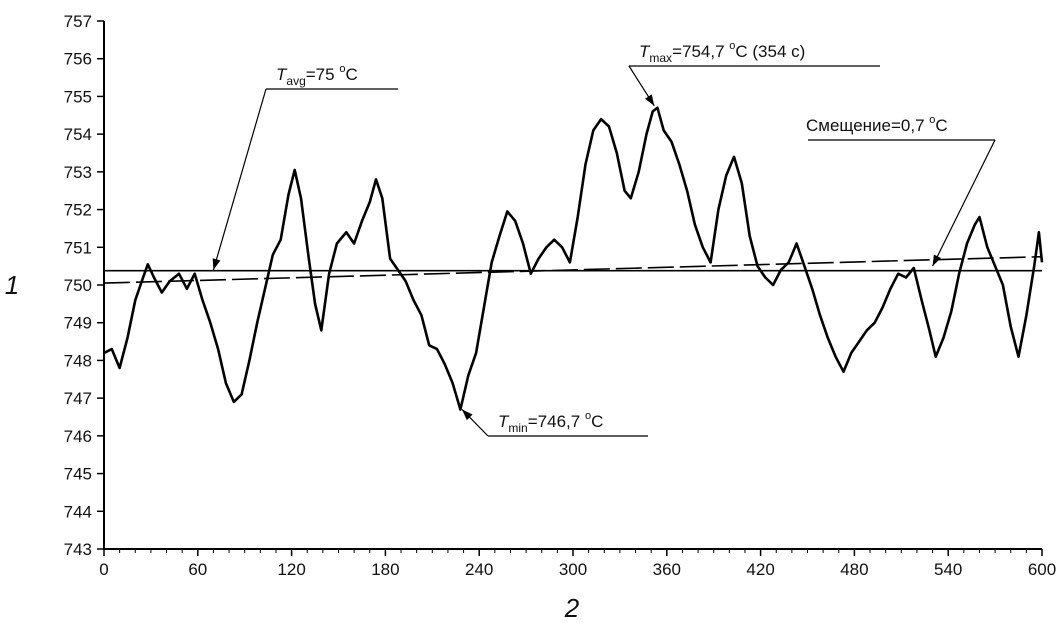 The width and height of the screenshot is (1061, 623). I want to click on x-tick-label: 360, so click(667, 569).